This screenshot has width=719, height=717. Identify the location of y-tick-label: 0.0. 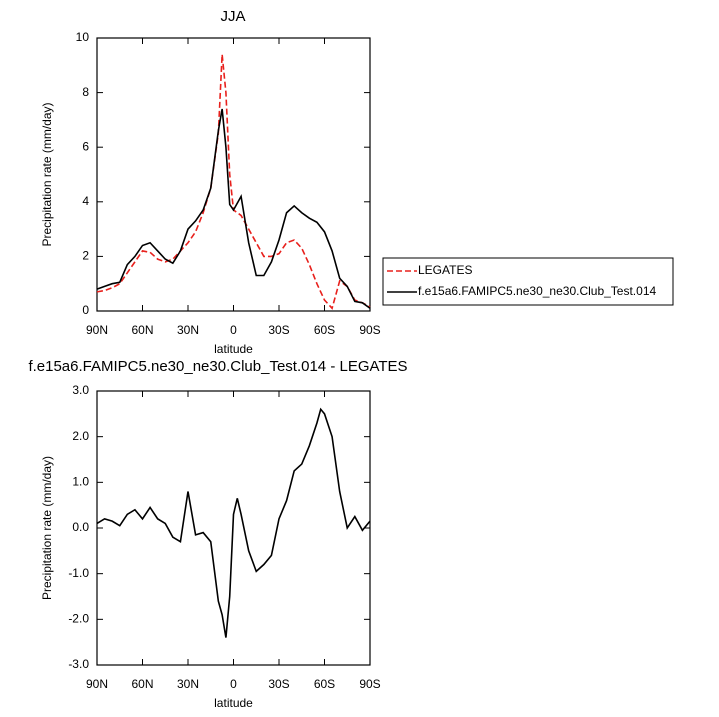
(80, 527).